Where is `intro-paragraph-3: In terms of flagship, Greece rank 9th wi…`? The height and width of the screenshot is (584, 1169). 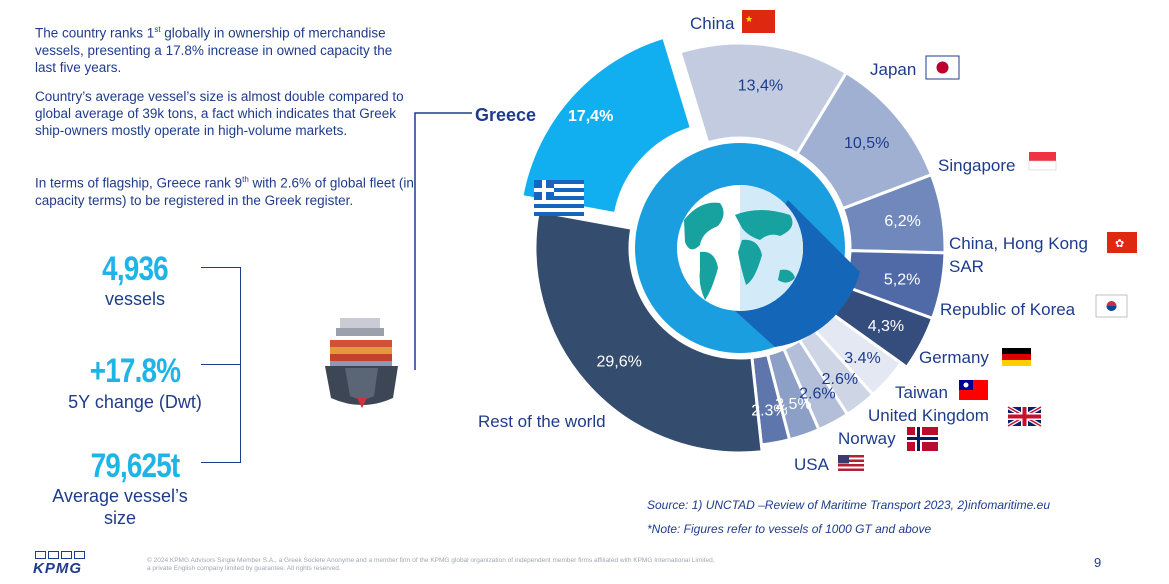
intro-paragraph-3: In terms of flagship, Greece rank 9th wi… is located at coordinates (225, 190).